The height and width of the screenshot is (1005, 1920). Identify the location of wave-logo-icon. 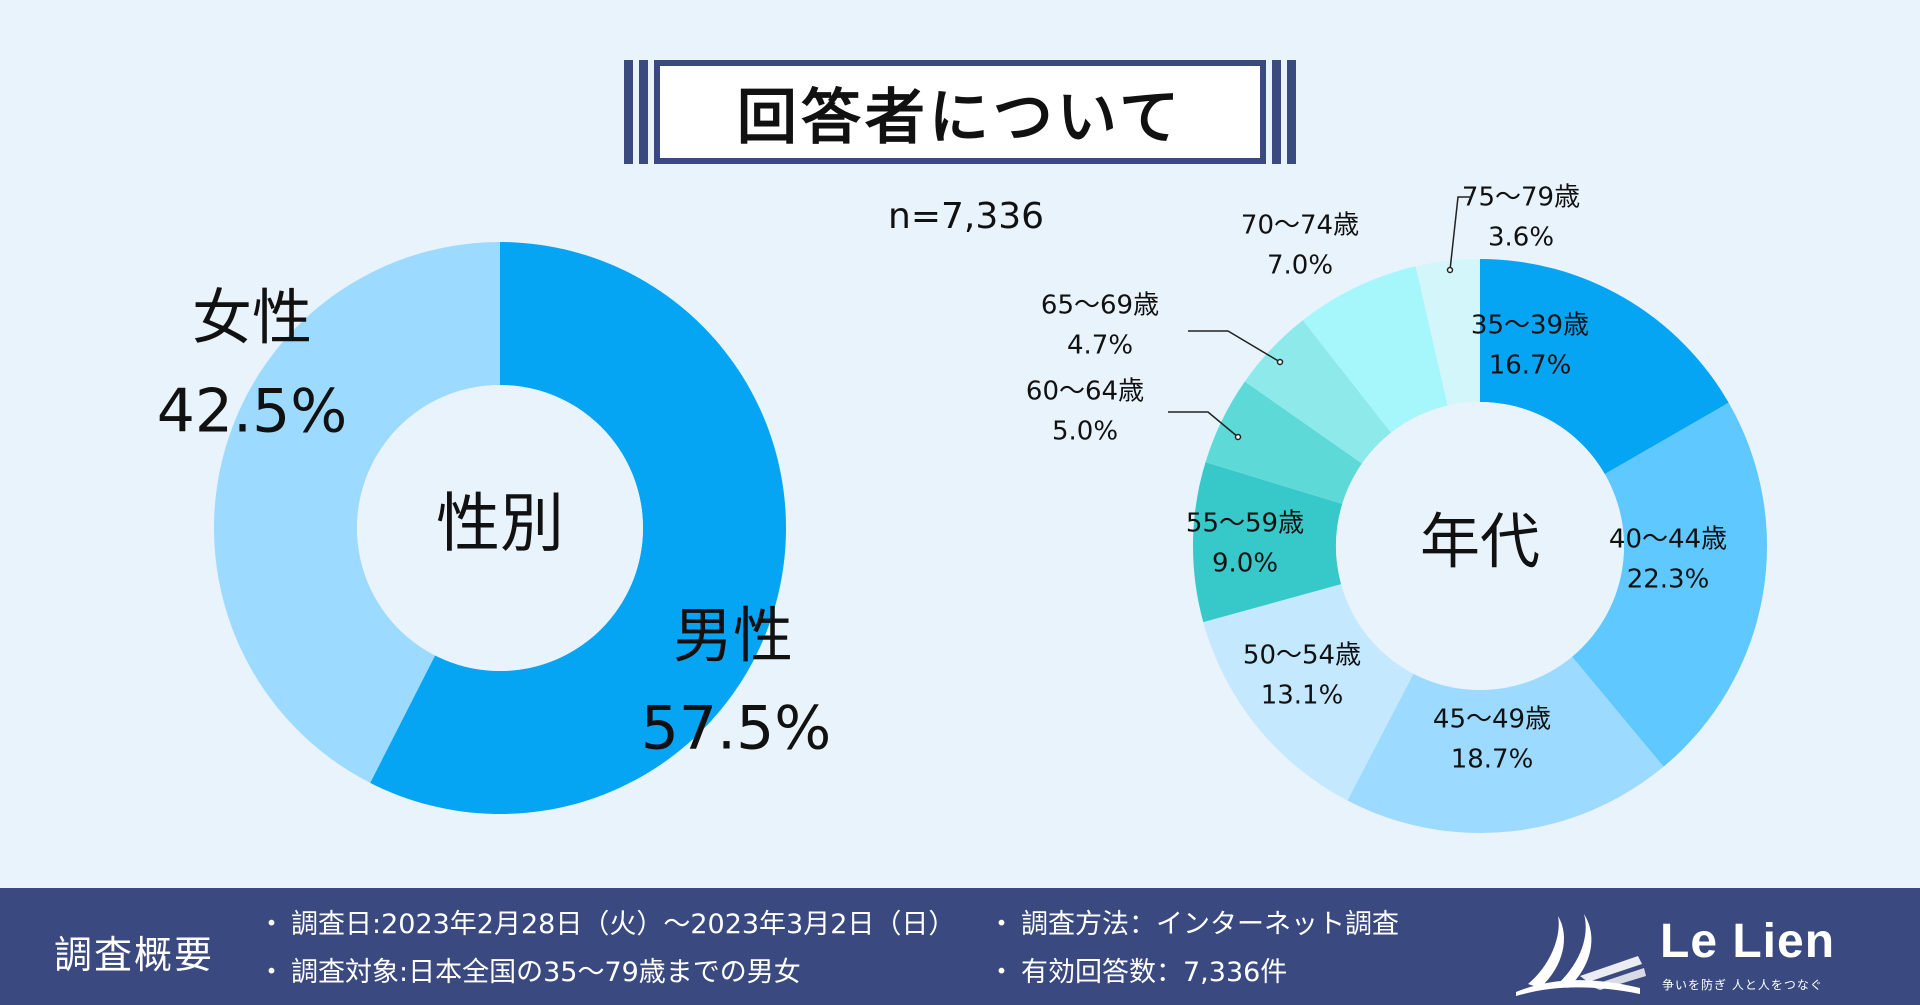
(1581, 955).